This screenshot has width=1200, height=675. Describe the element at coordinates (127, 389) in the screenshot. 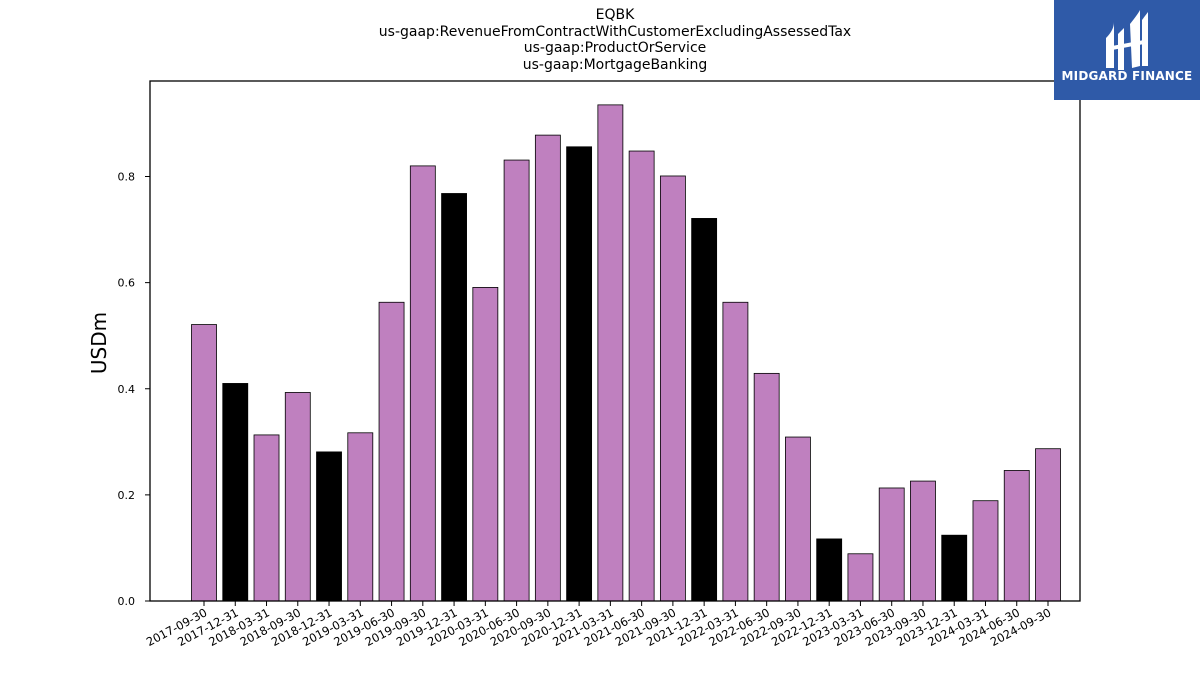

I see `y-tick-label: 0.4` at that location.